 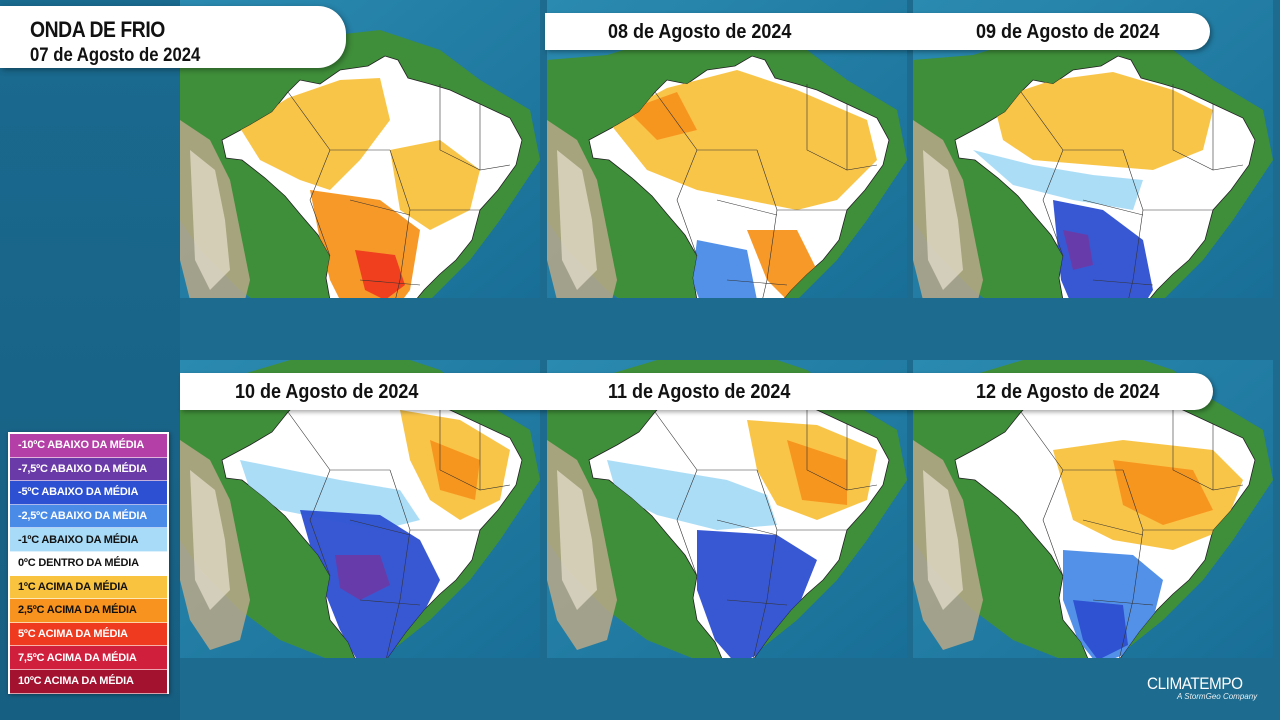 What do you see at coordinates (88, 540) in the screenshot?
I see `legend-item: -1ºC ABAIXO DA MÉDIA` at bounding box center [88, 540].